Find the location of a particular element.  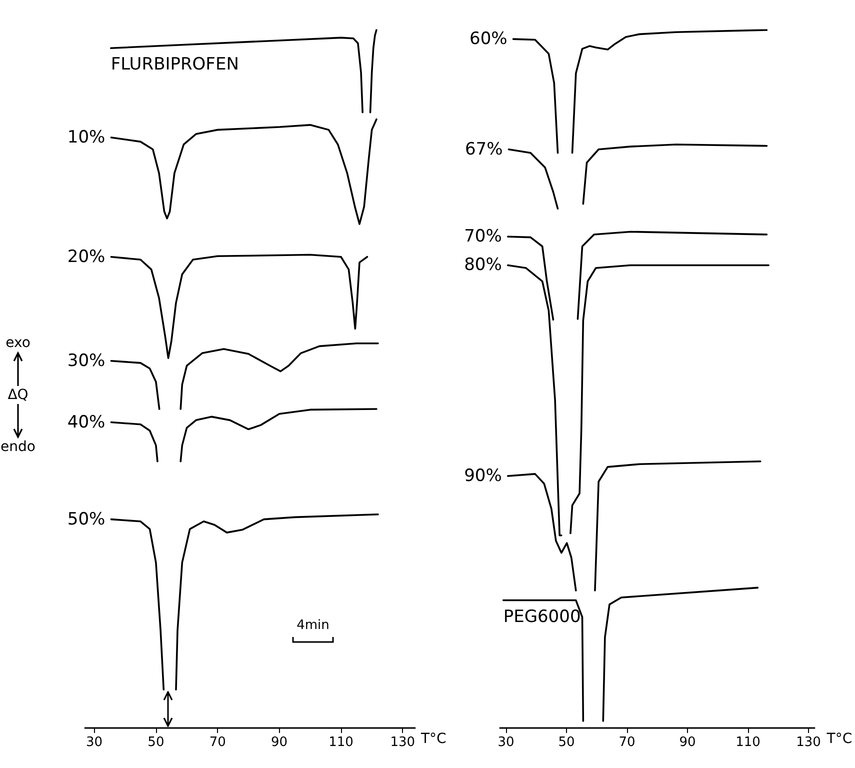

text: endo is located at coordinates (18, 447).